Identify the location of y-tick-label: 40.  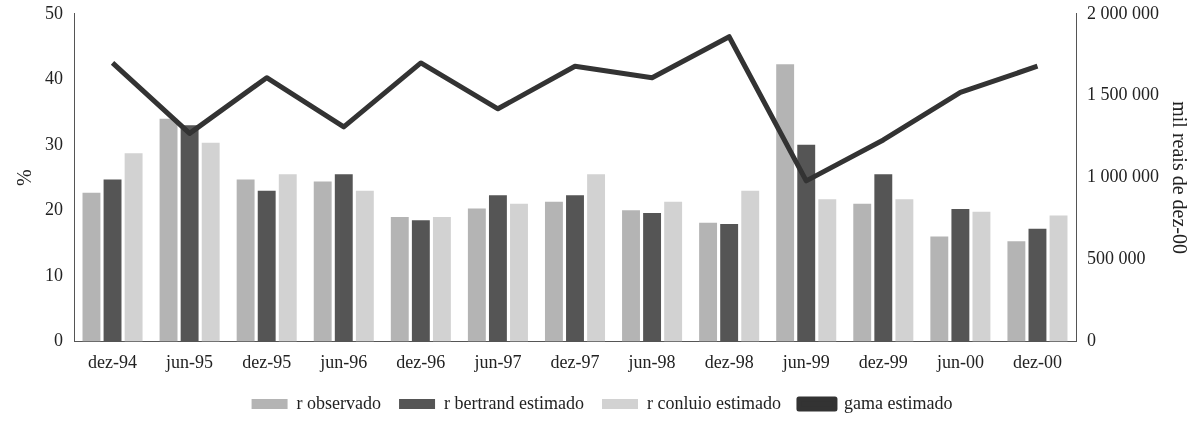
(54, 78).